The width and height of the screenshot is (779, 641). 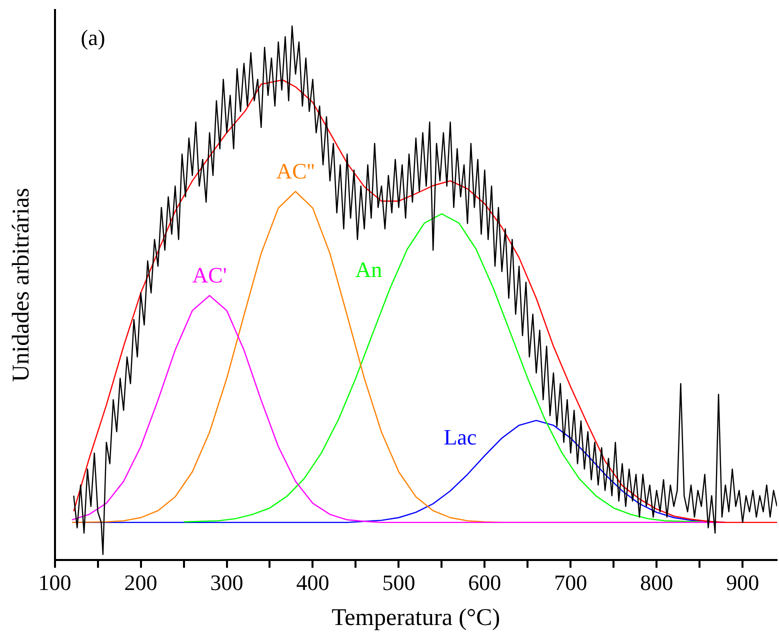 I want to click on x-tick-label: 500, so click(x=399, y=582).